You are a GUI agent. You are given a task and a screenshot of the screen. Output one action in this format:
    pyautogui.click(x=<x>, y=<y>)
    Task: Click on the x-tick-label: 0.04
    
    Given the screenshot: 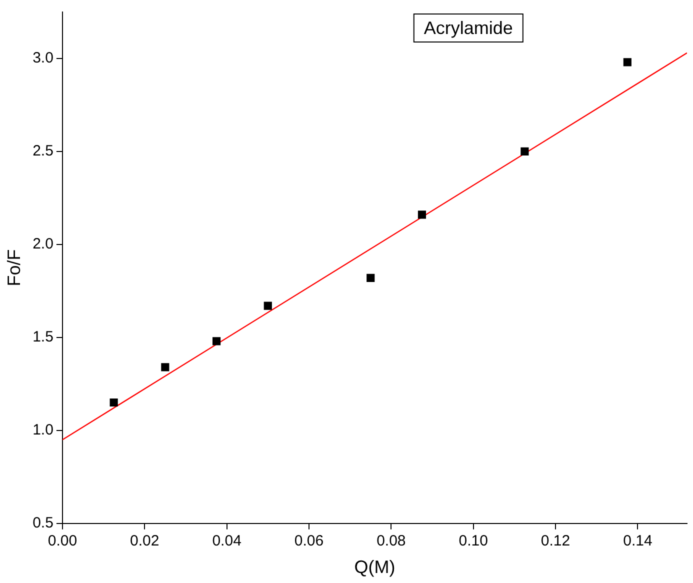 What is the action you would take?
    pyautogui.click(x=227, y=541)
    